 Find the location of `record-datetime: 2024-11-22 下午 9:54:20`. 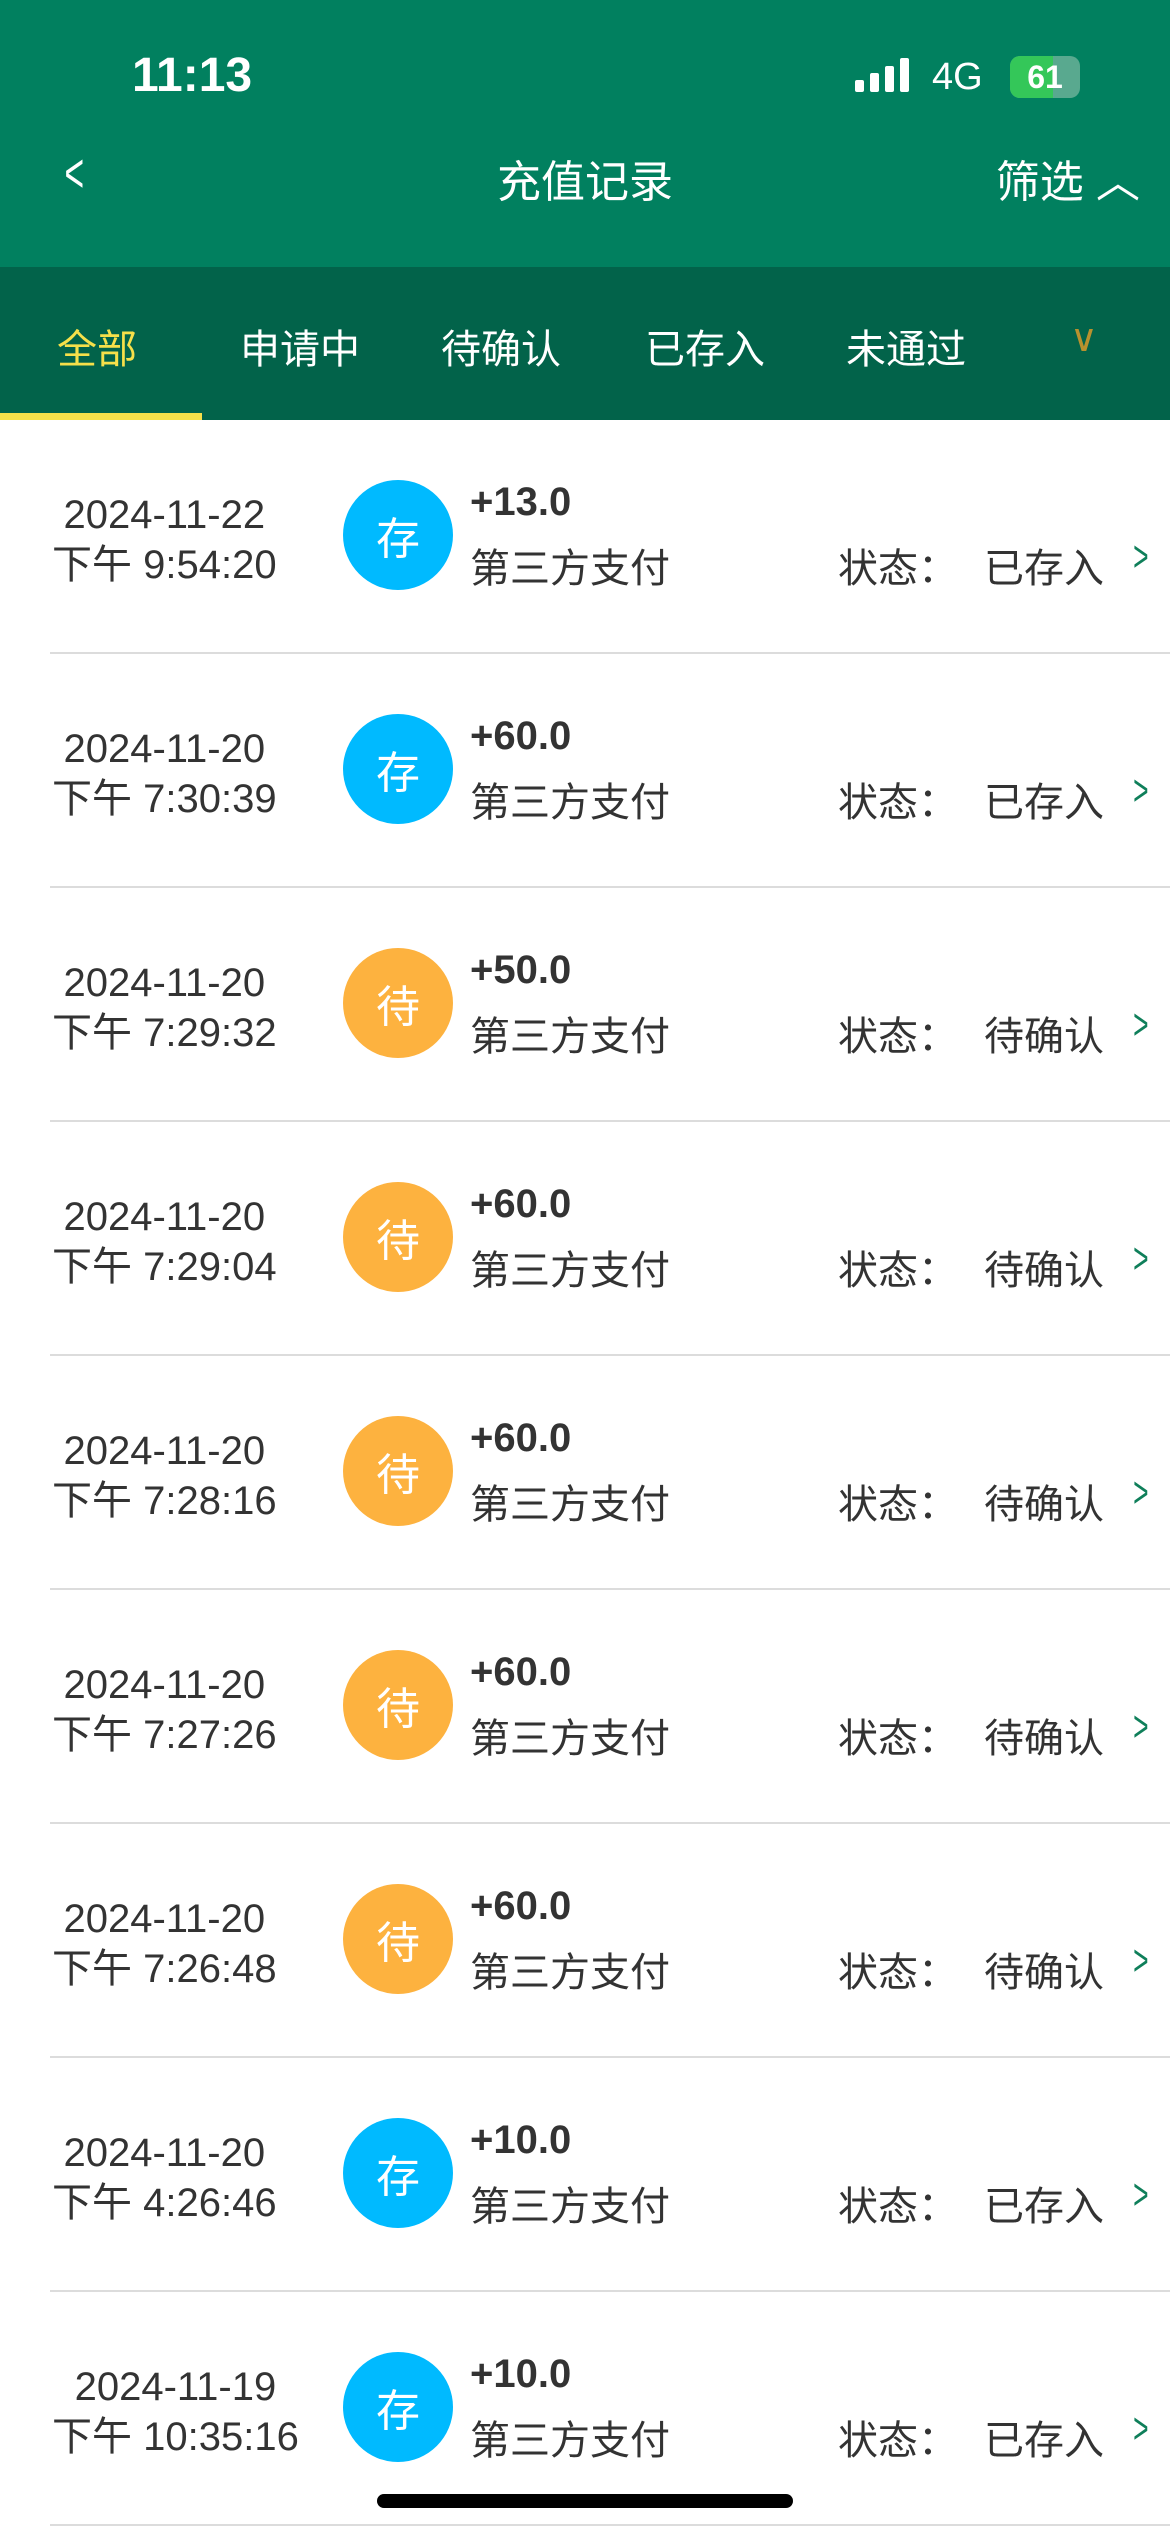

record-datetime: 2024-11-22 下午 9:54:20 is located at coordinates (164, 540).